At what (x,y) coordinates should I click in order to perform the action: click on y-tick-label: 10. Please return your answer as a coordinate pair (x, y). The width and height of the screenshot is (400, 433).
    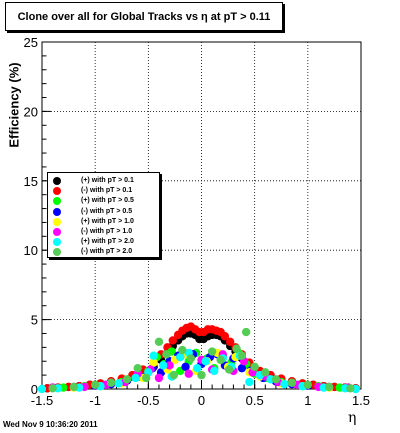
    Looking at the image, I should click on (31, 250).